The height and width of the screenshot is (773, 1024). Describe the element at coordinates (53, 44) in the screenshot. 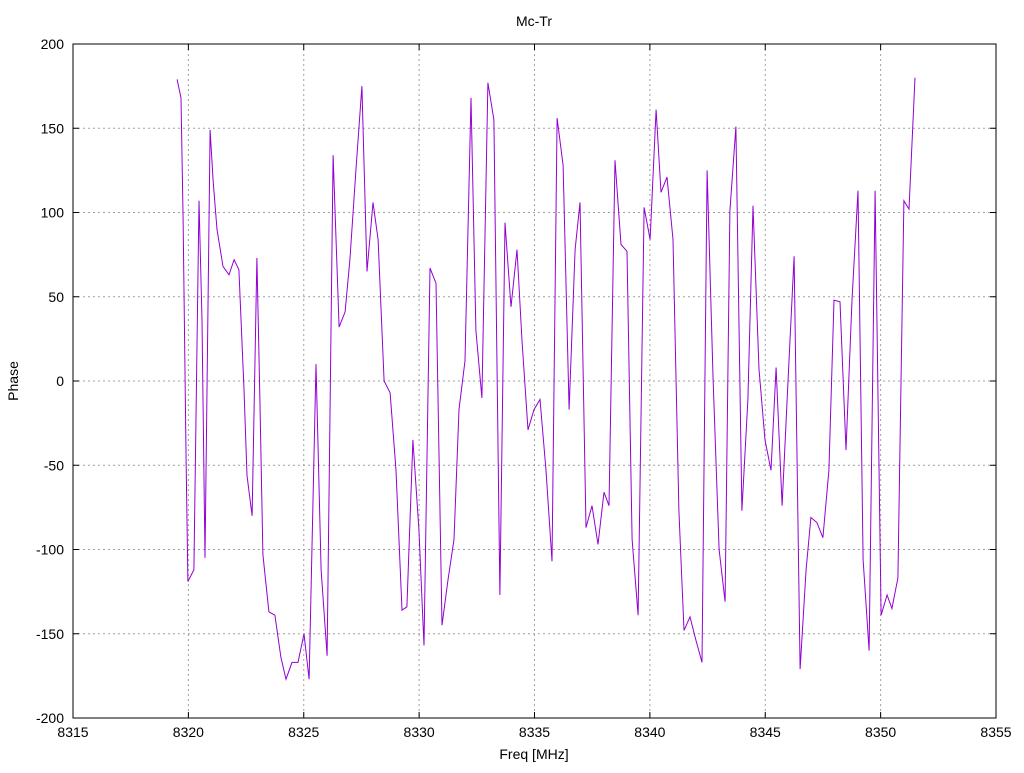

I see `y-tick-label: 200` at that location.